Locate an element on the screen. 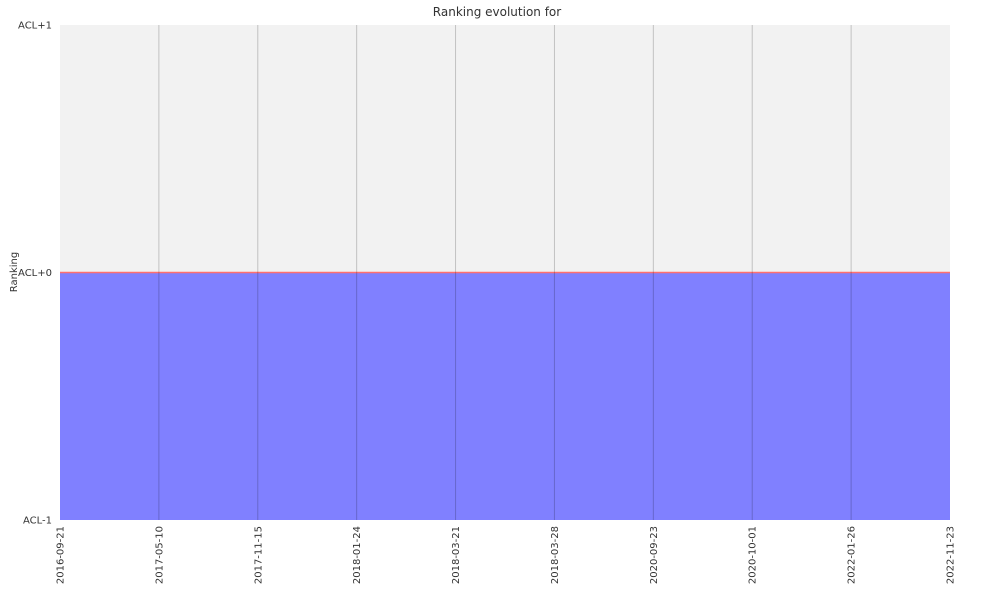 This screenshot has height=600, width=1000. y-tick-label: ACL+1 is located at coordinates (35, 26).